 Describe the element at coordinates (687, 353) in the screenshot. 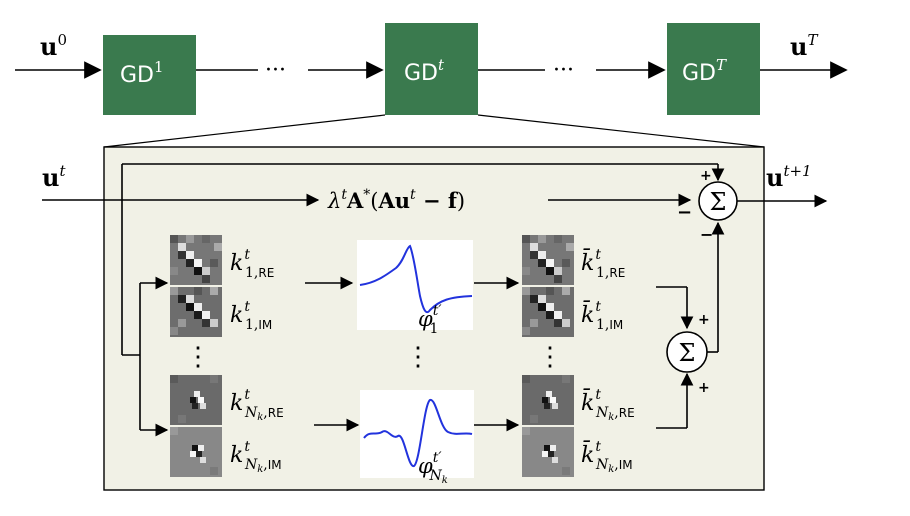

I see `sum-node-kernels-symbol: Σ` at that location.